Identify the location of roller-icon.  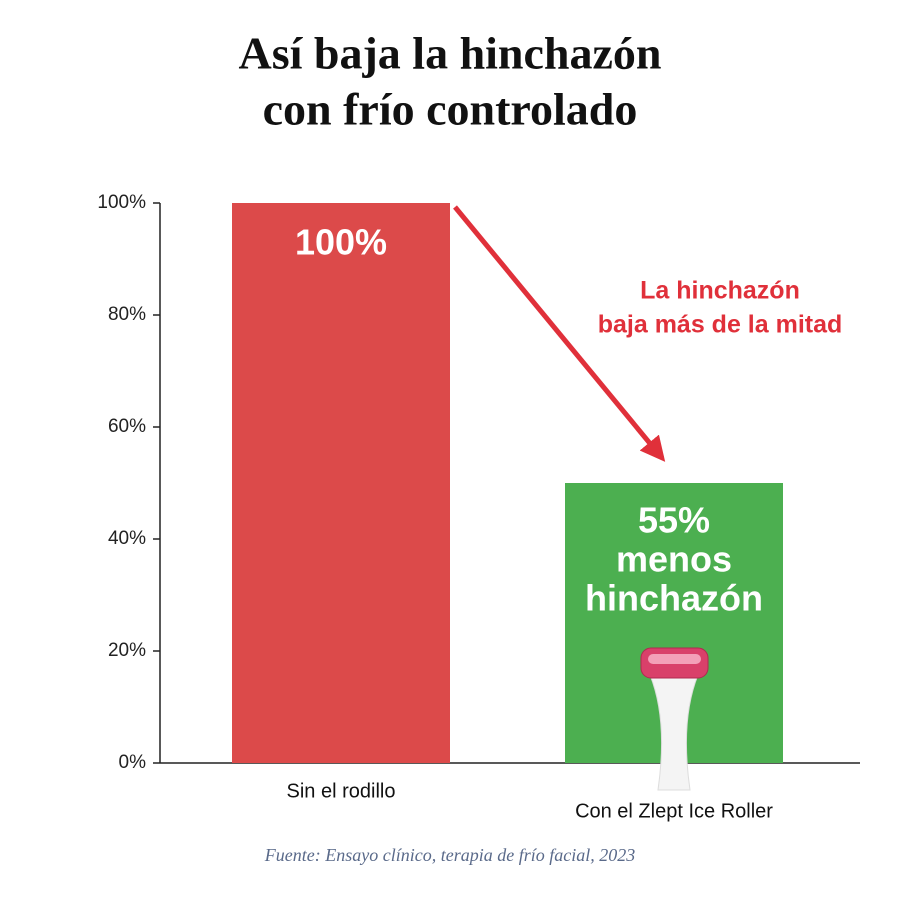
(674, 719).